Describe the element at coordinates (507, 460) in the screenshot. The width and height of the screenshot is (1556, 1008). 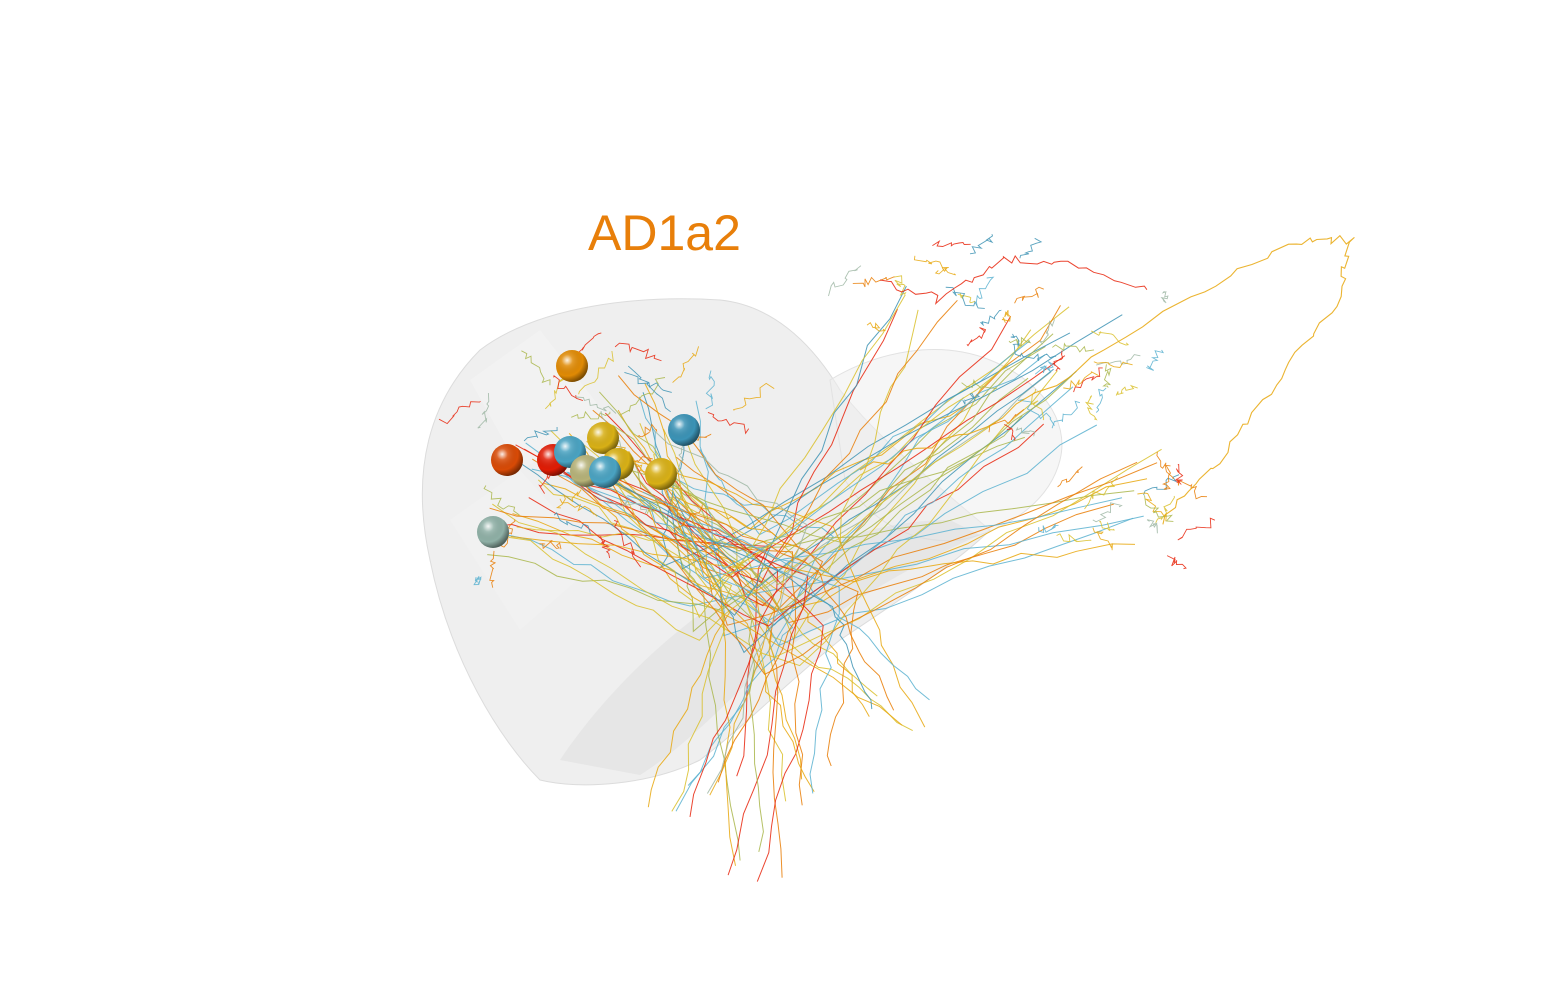
I see `soma-red-orange` at that location.